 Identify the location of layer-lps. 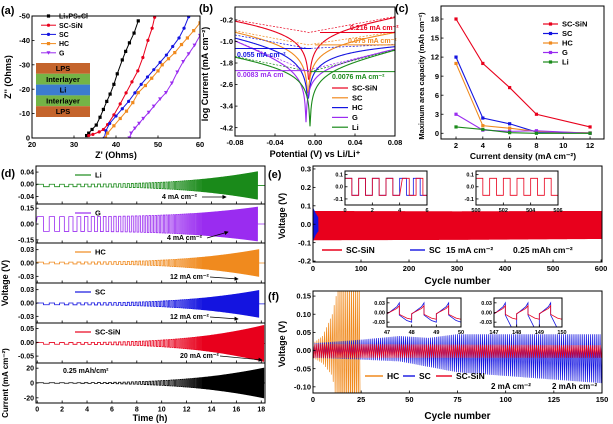
(63, 111).